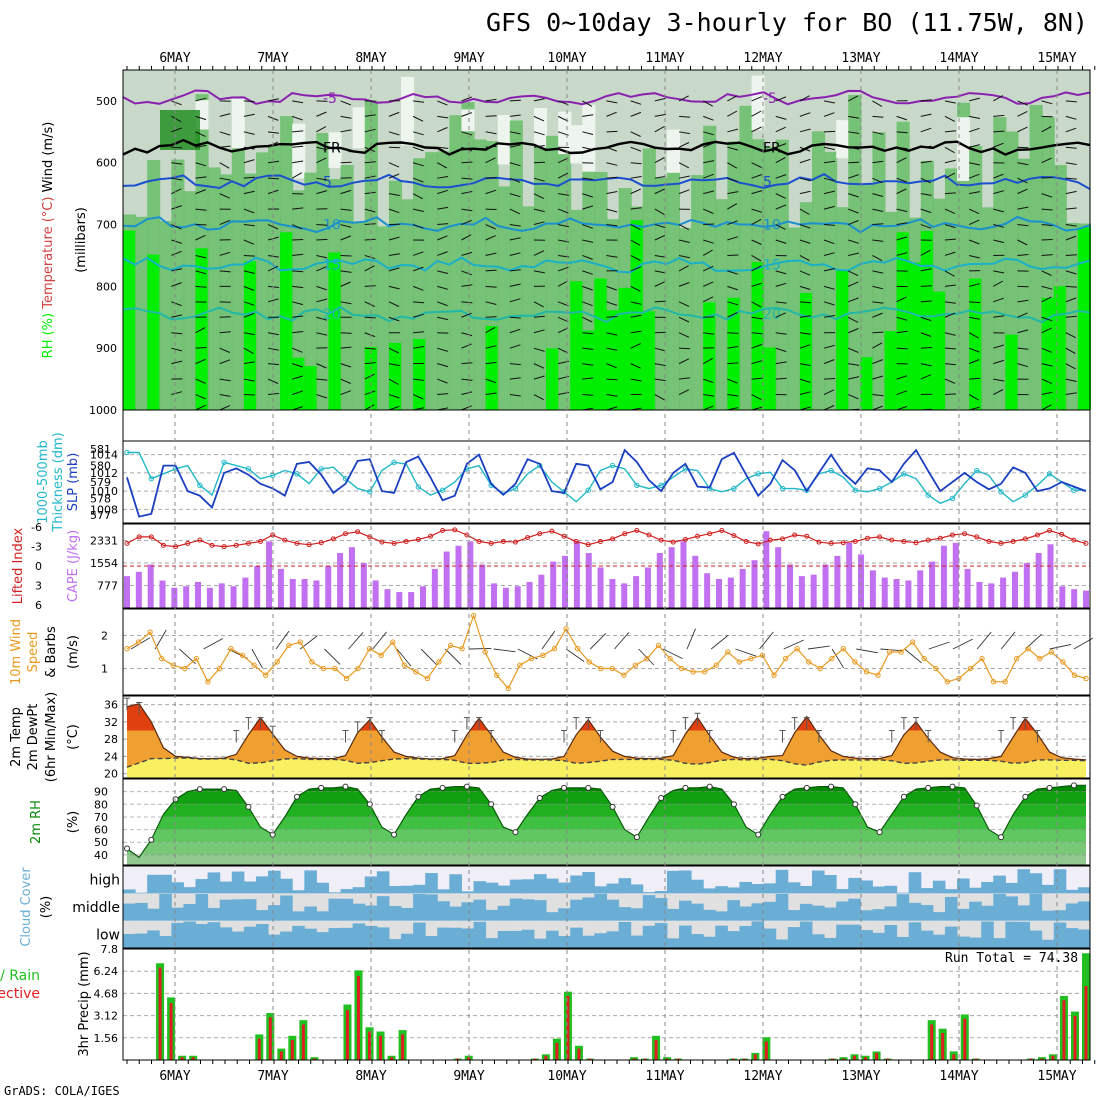  What do you see at coordinates (238, 122) in the screenshot?
I see `rh-dry-patch` at bounding box center [238, 122].